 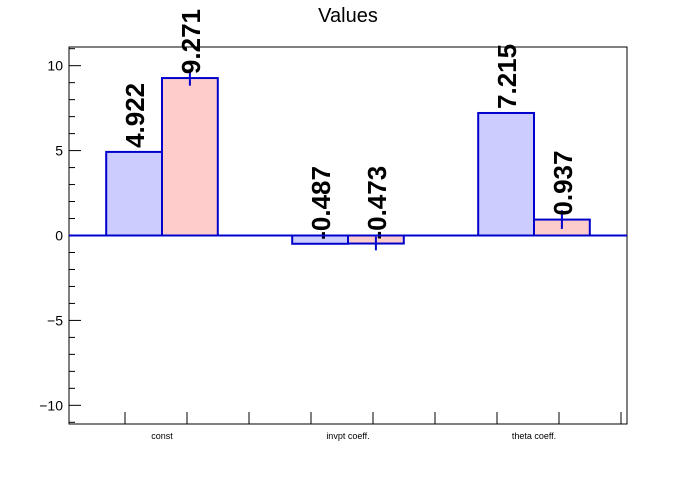 What do you see at coordinates (507, 76) in the screenshot?
I see `data-label: 7.215` at bounding box center [507, 76].